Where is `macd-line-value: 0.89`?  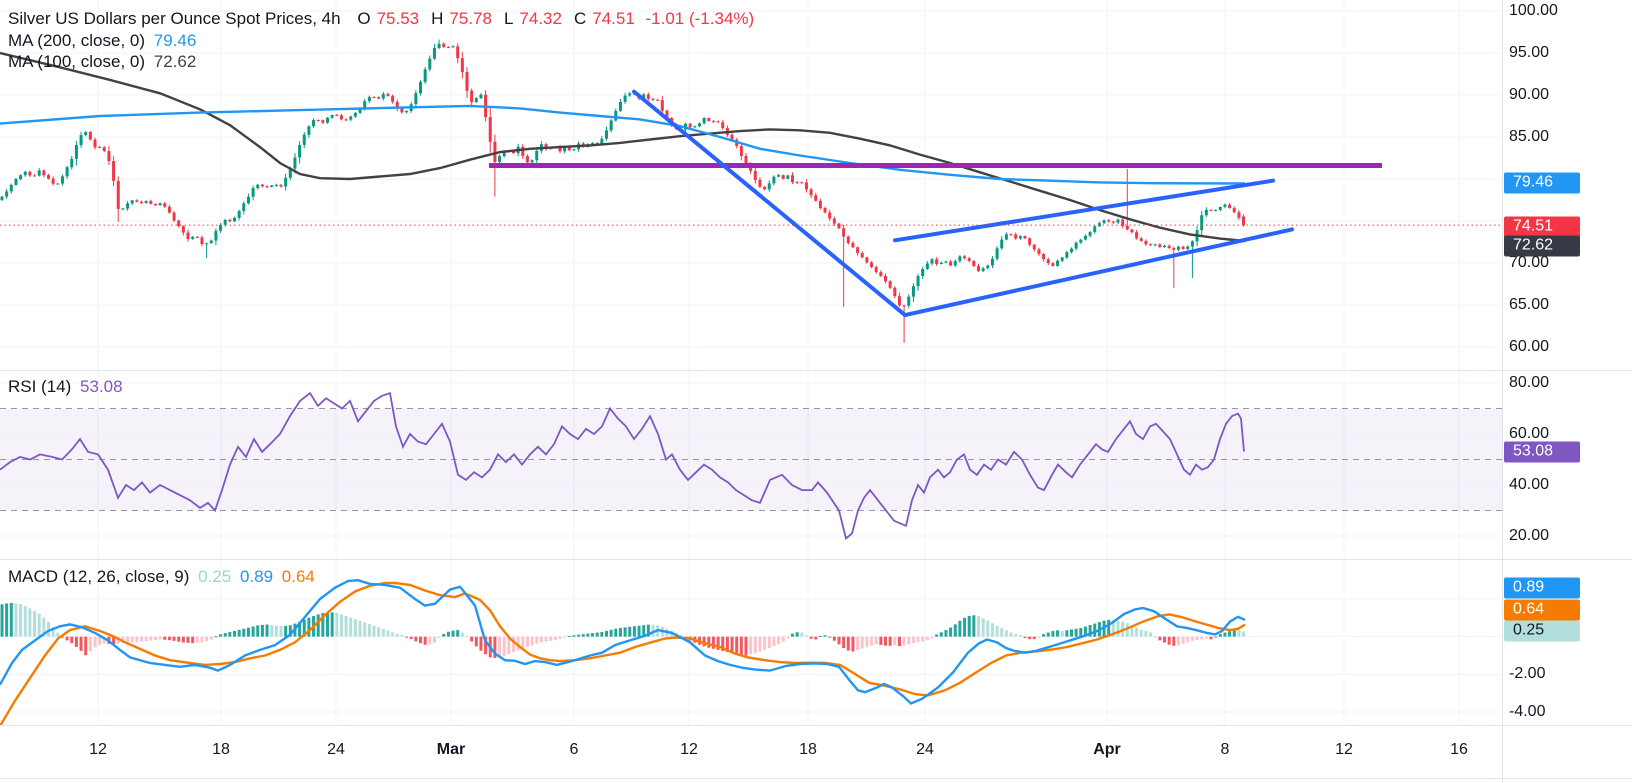
macd-line-value: 0.89 is located at coordinates (256, 576).